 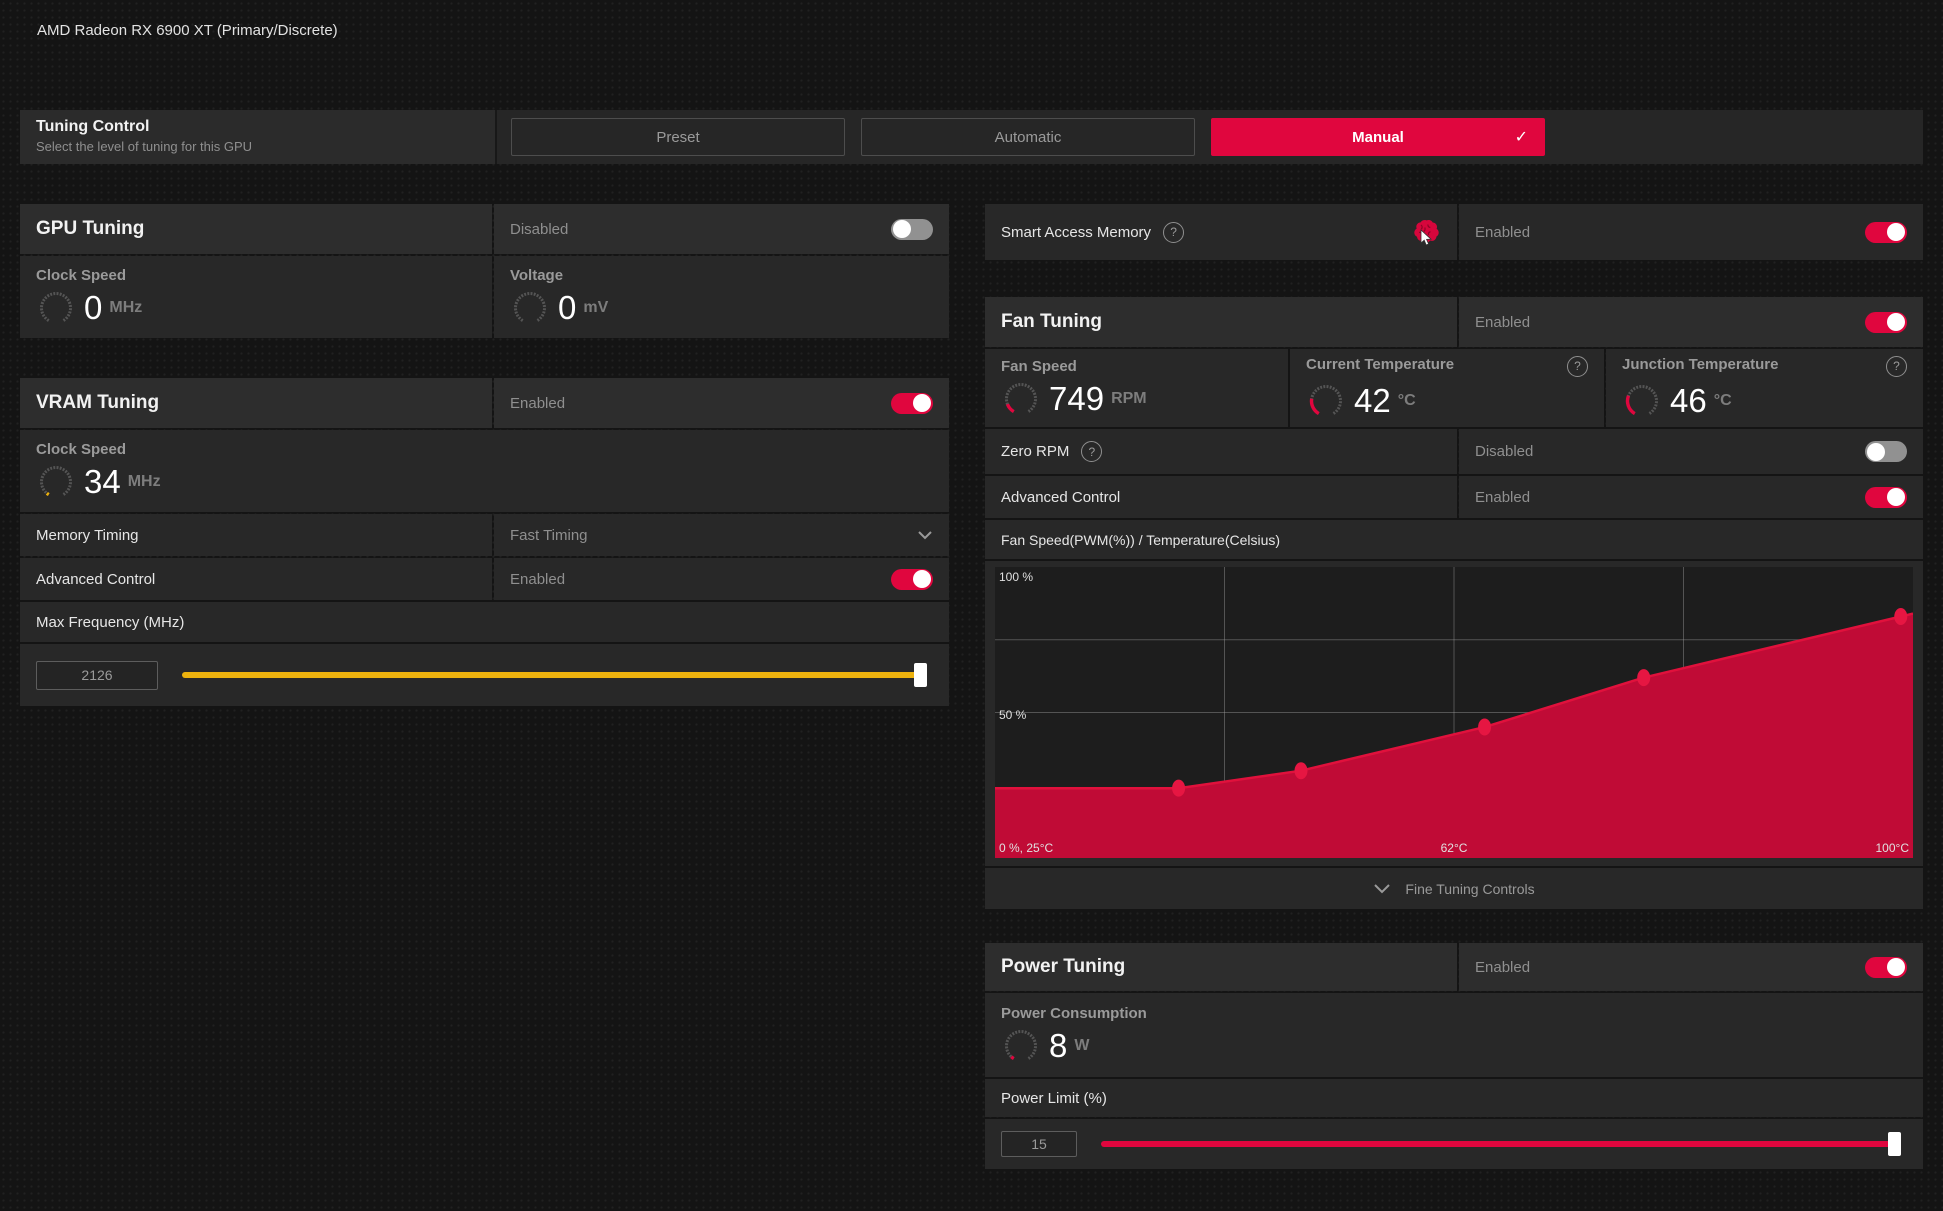 I want to click on zero-rpm-state: Disabled, so click(x=1504, y=451).